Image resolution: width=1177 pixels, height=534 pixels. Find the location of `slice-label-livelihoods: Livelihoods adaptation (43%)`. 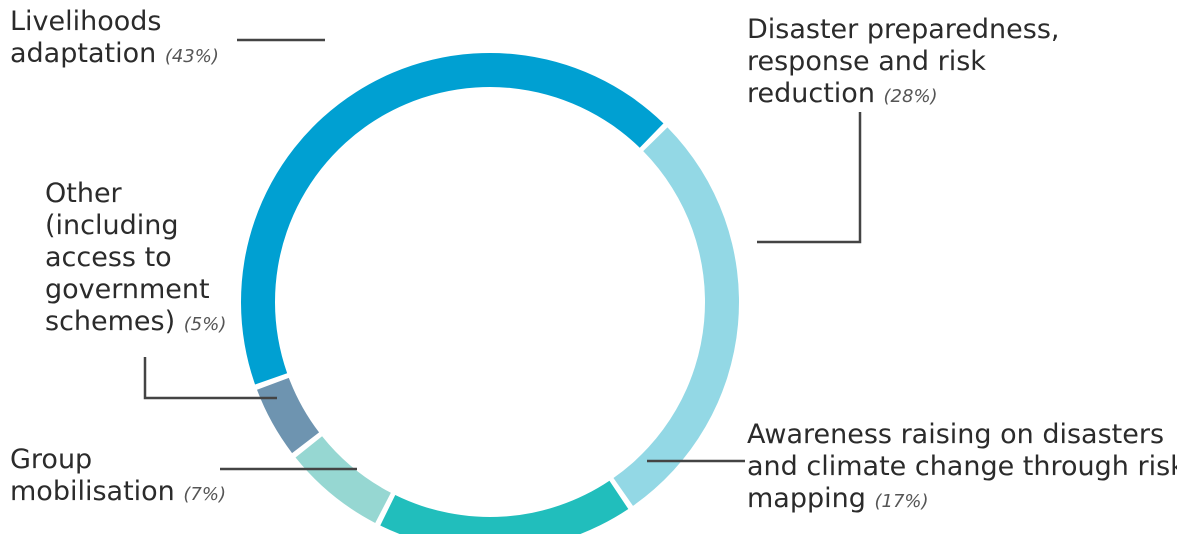

slice-label-livelihoods: Livelihoods adaptation (43%) is located at coordinates (114, 39).